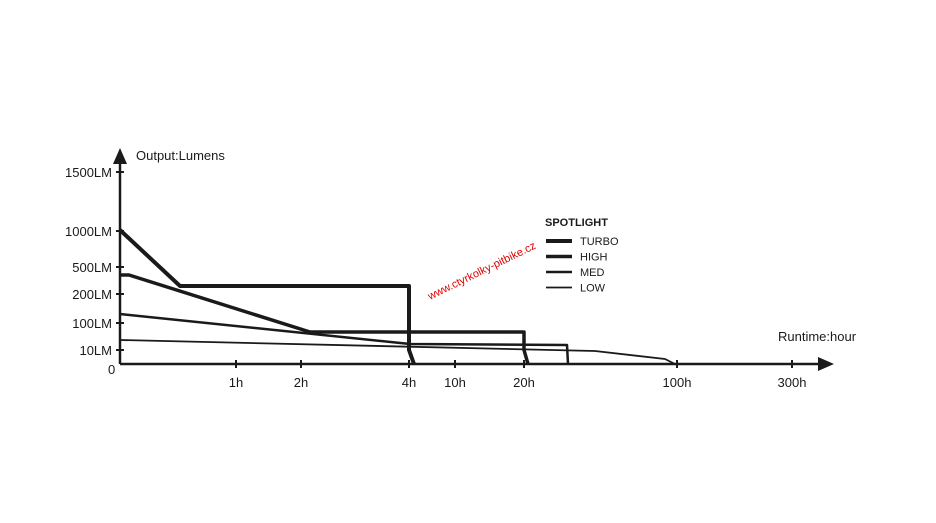 The width and height of the screenshot is (936, 523). Describe the element at coordinates (236, 382) in the screenshot. I see `x-tick-label: 1h` at that location.